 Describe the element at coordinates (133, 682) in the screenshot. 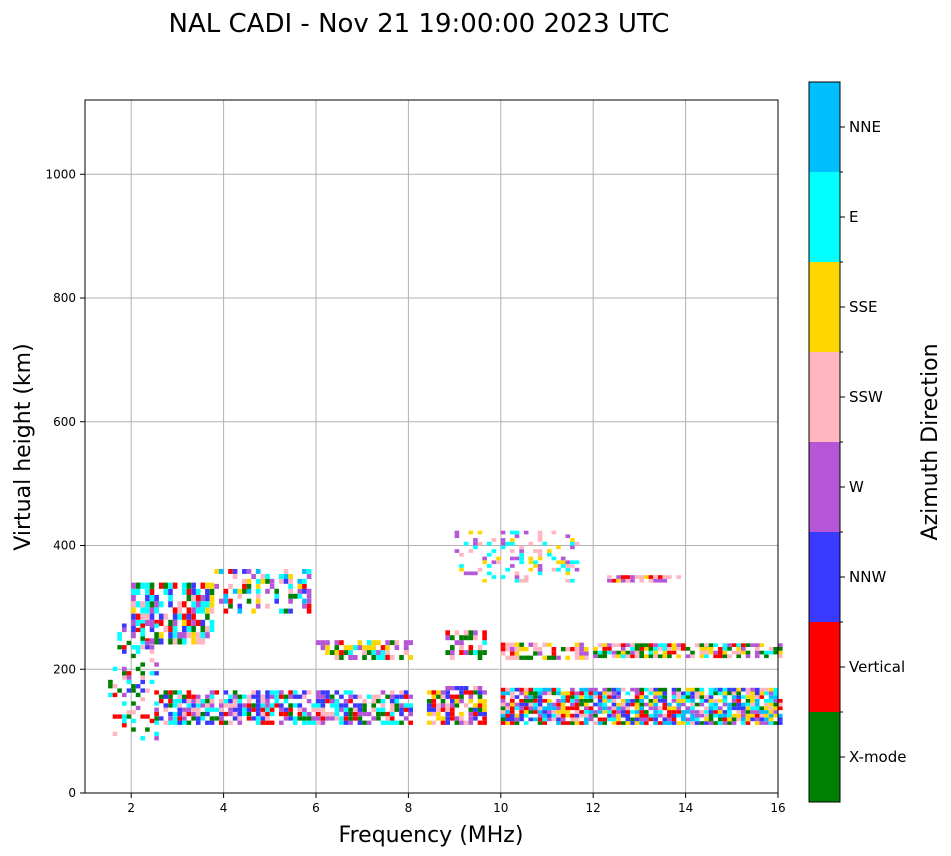

I see `echo-series` at that location.